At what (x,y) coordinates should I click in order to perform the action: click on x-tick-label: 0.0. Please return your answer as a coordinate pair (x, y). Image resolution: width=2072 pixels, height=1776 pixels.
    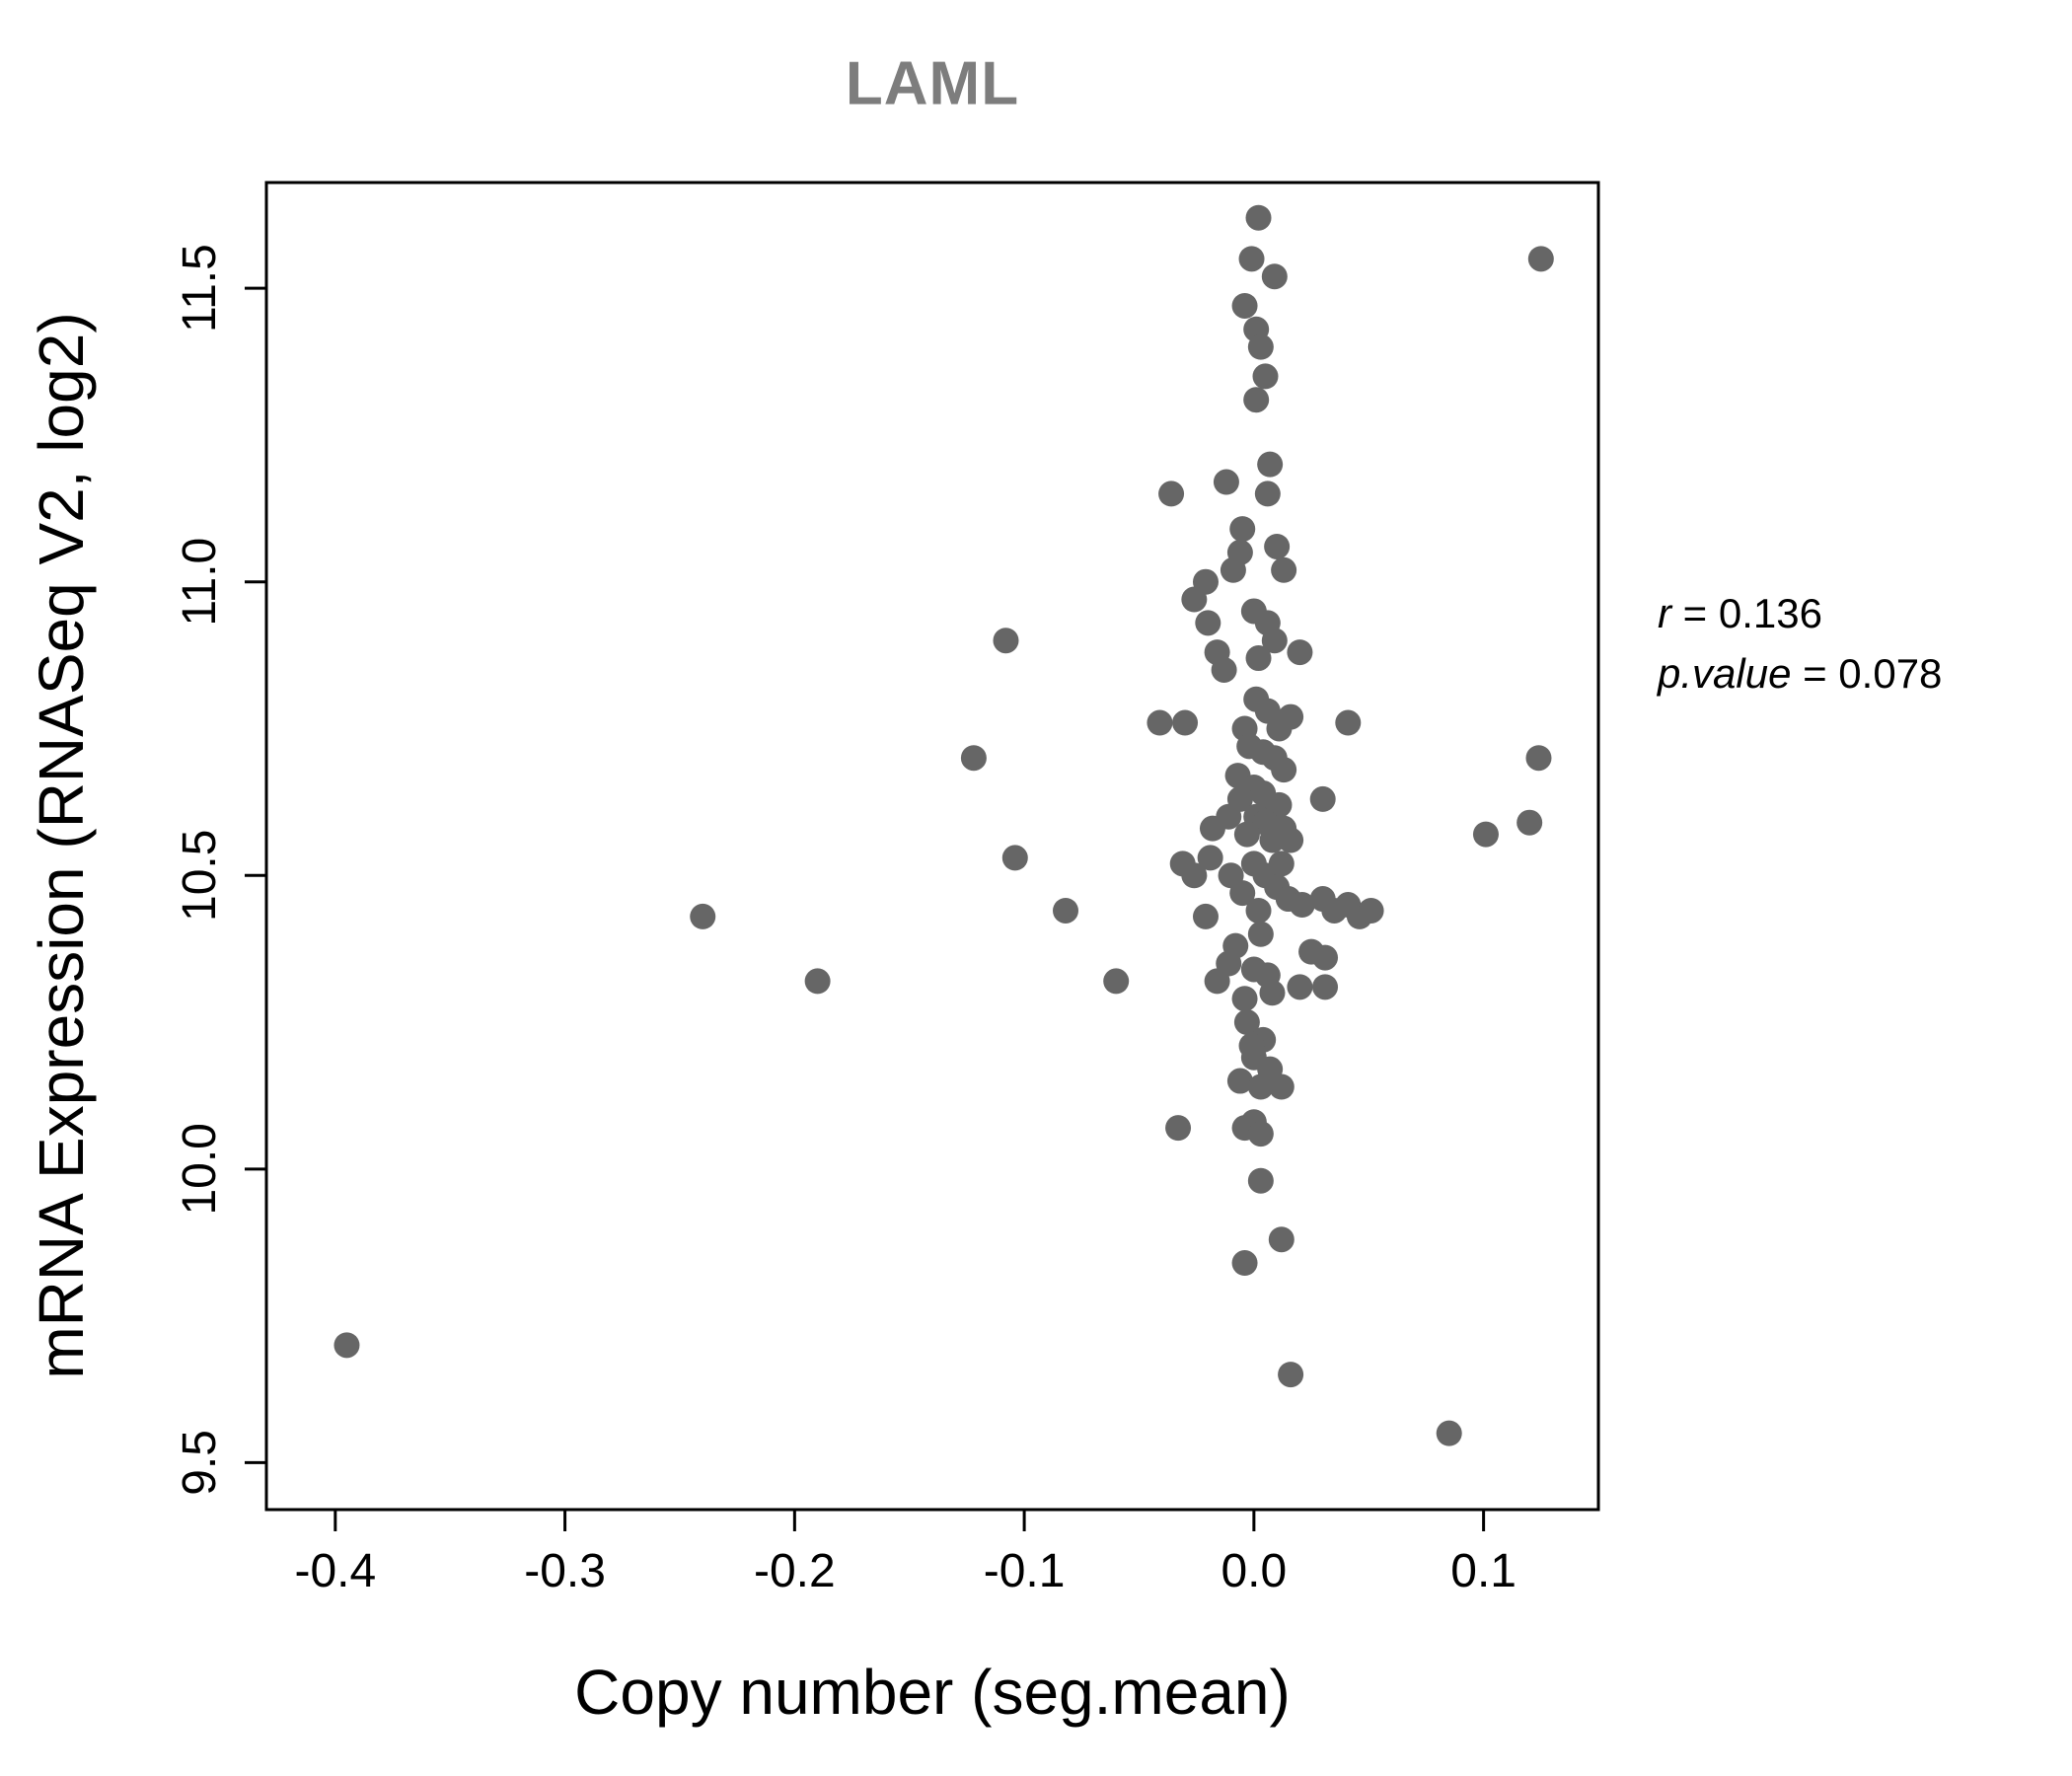
    Looking at the image, I should click on (1254, 1571).